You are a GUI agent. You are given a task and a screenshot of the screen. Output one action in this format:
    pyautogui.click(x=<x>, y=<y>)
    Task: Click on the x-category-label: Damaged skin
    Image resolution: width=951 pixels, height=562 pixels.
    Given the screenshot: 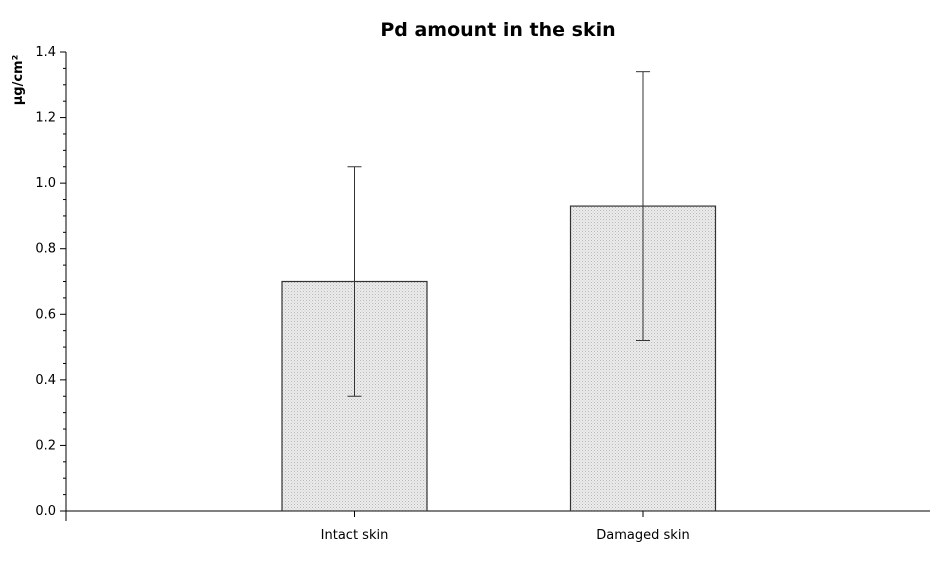 What is the action you would take?
    pyautogui.click(x=642, y=535)
    